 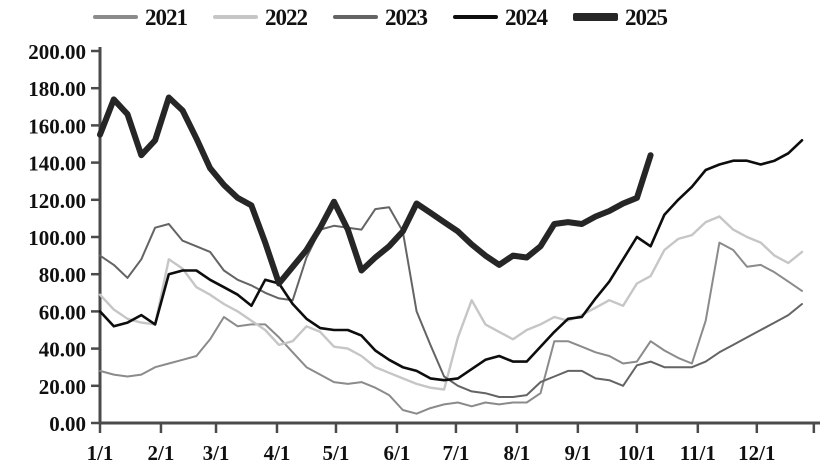 What do you see at coordinates (456, 453) in the screenshot?
I see `x-tick-label: 7/1` at bounding box center [456, 453].